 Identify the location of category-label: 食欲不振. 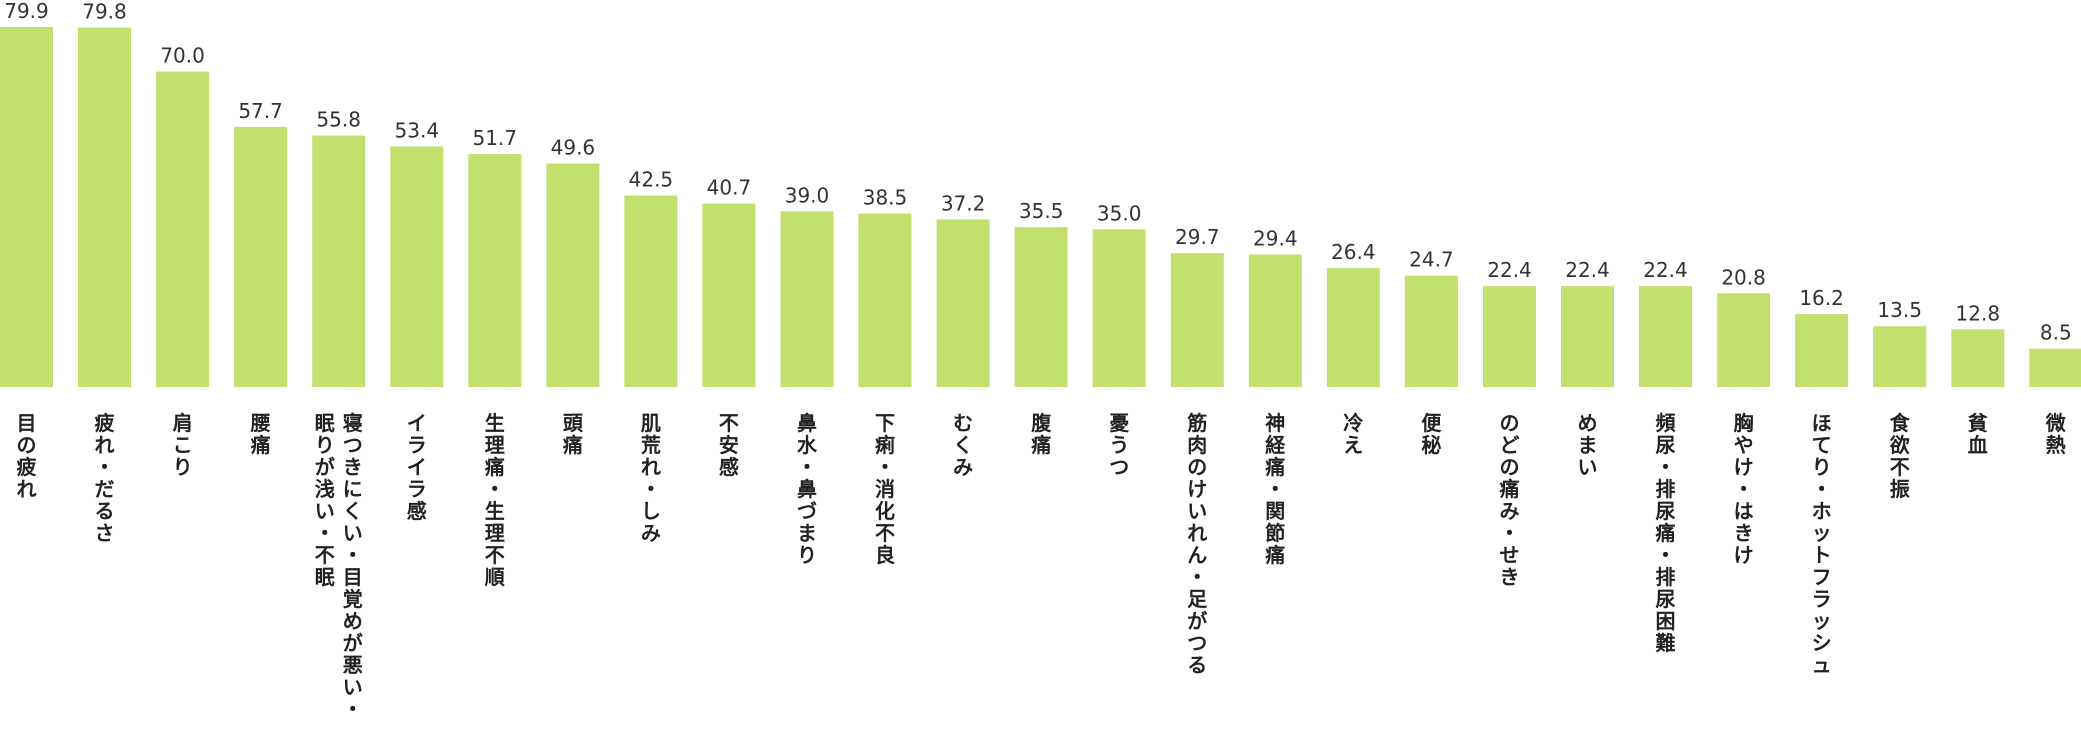
(1900, 456).